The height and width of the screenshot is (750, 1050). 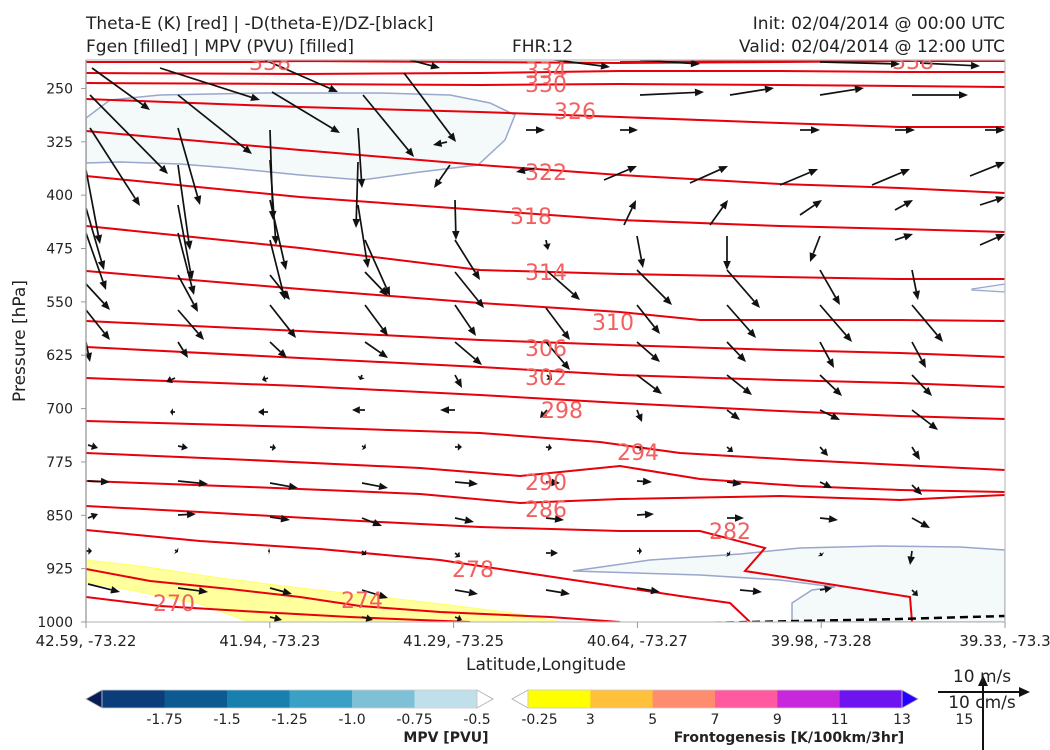 What do you see at coordinates (730, 532) in the screenshot?
I see `theta-e-label-282: 282` at bounding box center [730, 532].